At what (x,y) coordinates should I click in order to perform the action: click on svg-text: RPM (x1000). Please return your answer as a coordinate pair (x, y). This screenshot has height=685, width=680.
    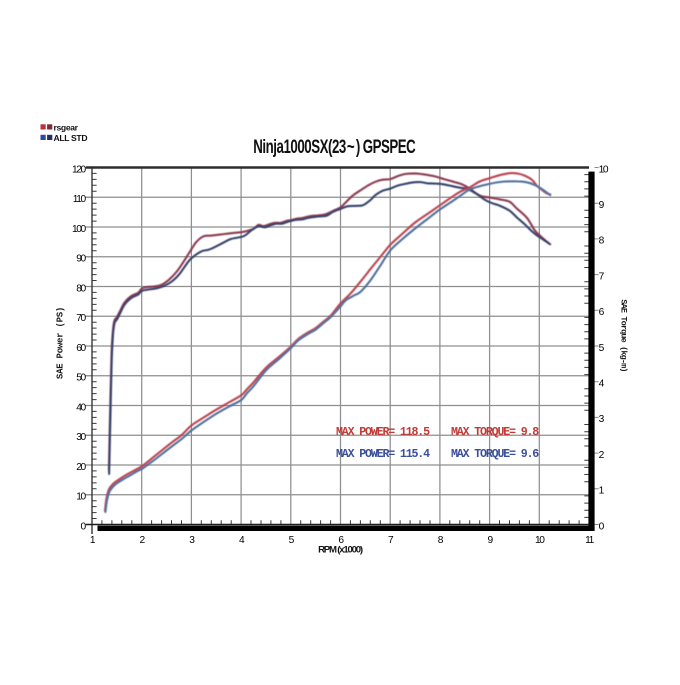
    Looking at the image, I should click on (340, 549).